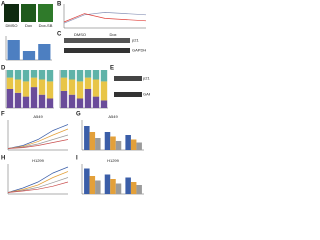 The height and width of the screenshot is (240, 320). Describe the element at coordinates (59, 35) in the screenshot. I see `panel-label: C` at that location.